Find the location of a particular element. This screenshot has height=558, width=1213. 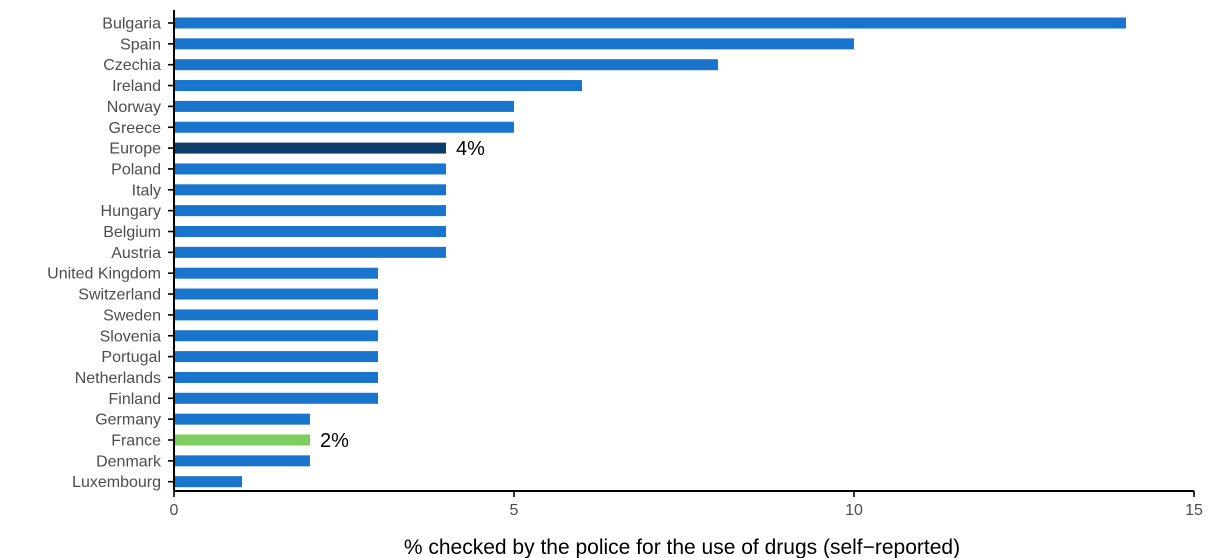

bar-norway is located at coordinates (344, 106).